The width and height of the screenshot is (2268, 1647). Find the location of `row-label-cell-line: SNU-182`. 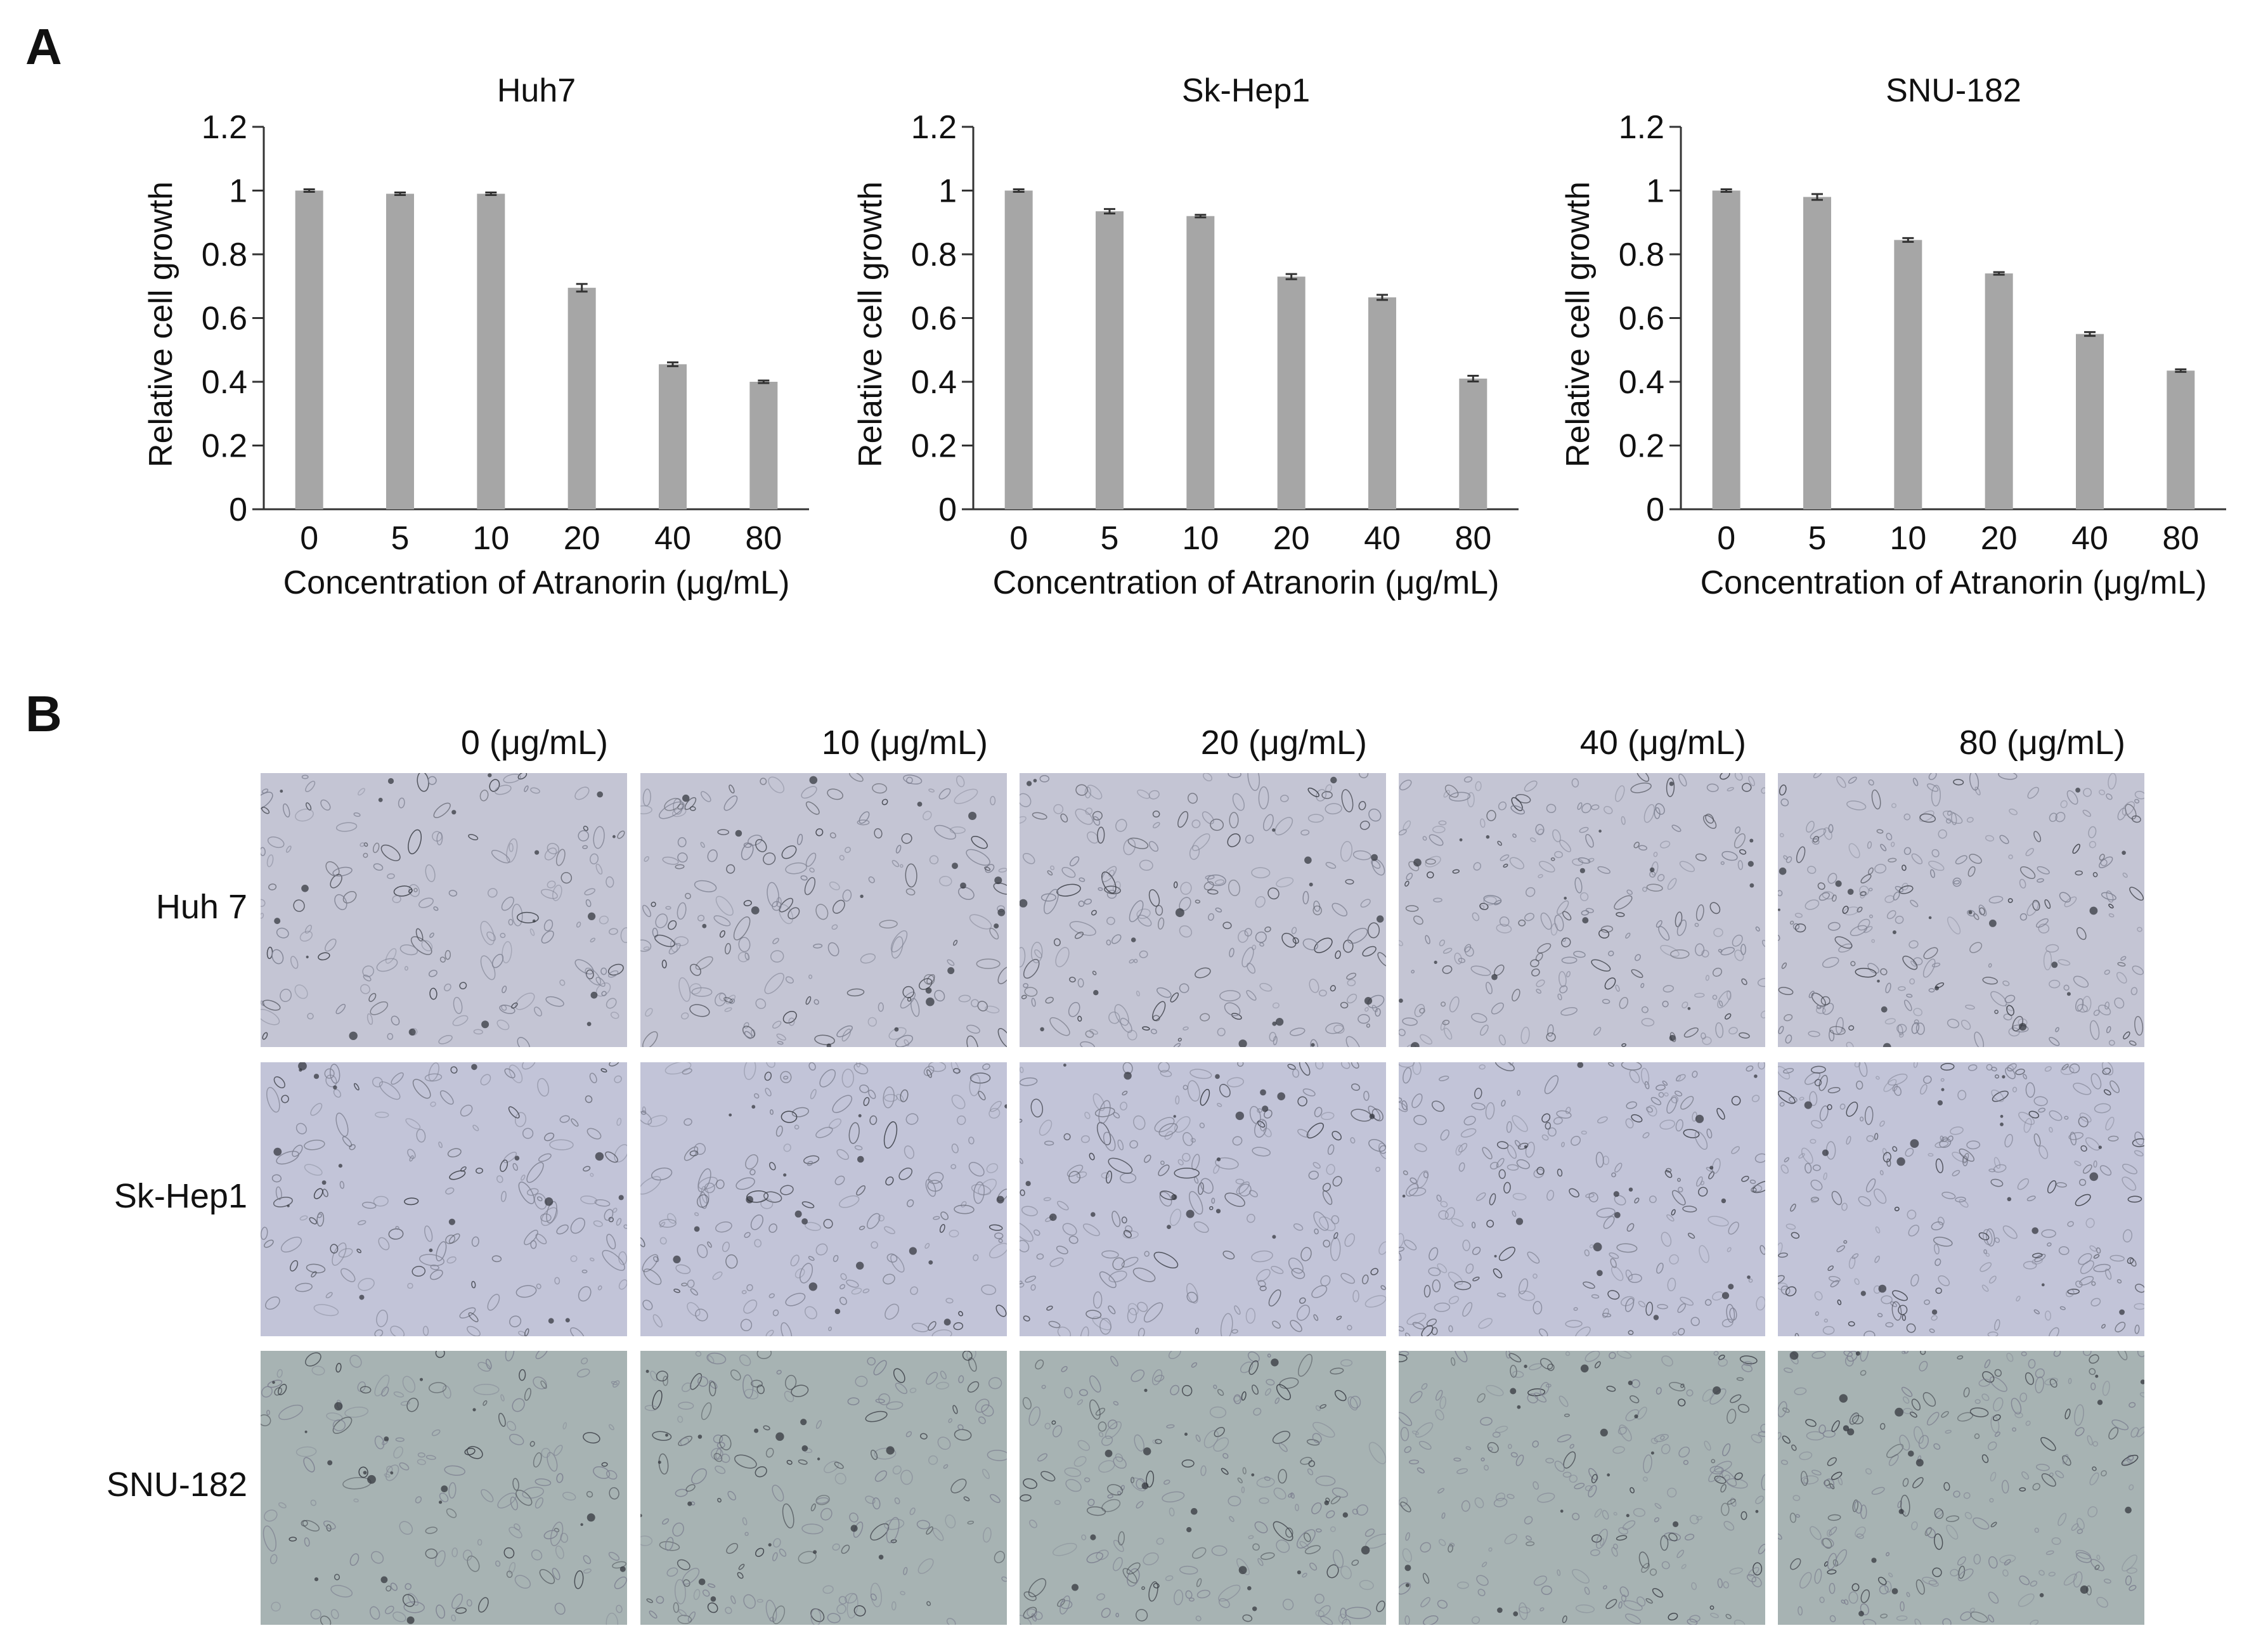

row-label-cell-line: SNU-182 is located at coordinates (176, 1485).